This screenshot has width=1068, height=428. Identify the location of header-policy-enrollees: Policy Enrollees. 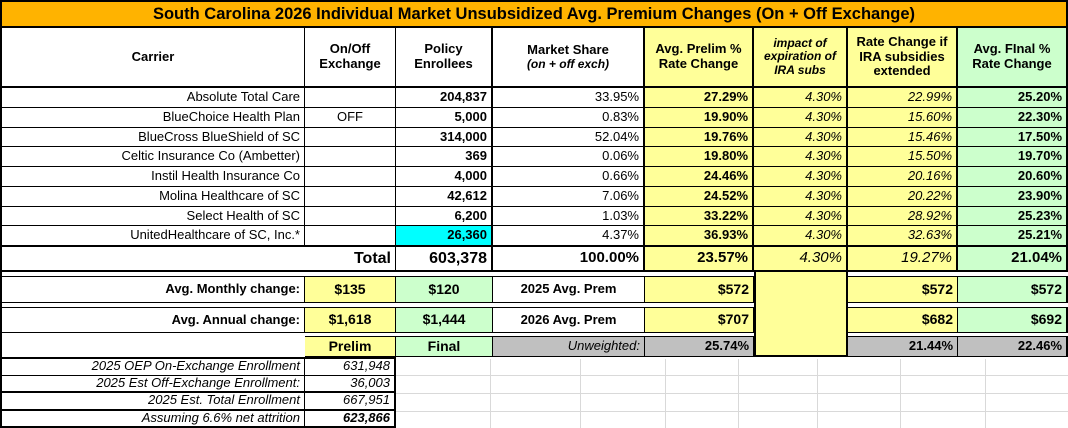
(444, 57).